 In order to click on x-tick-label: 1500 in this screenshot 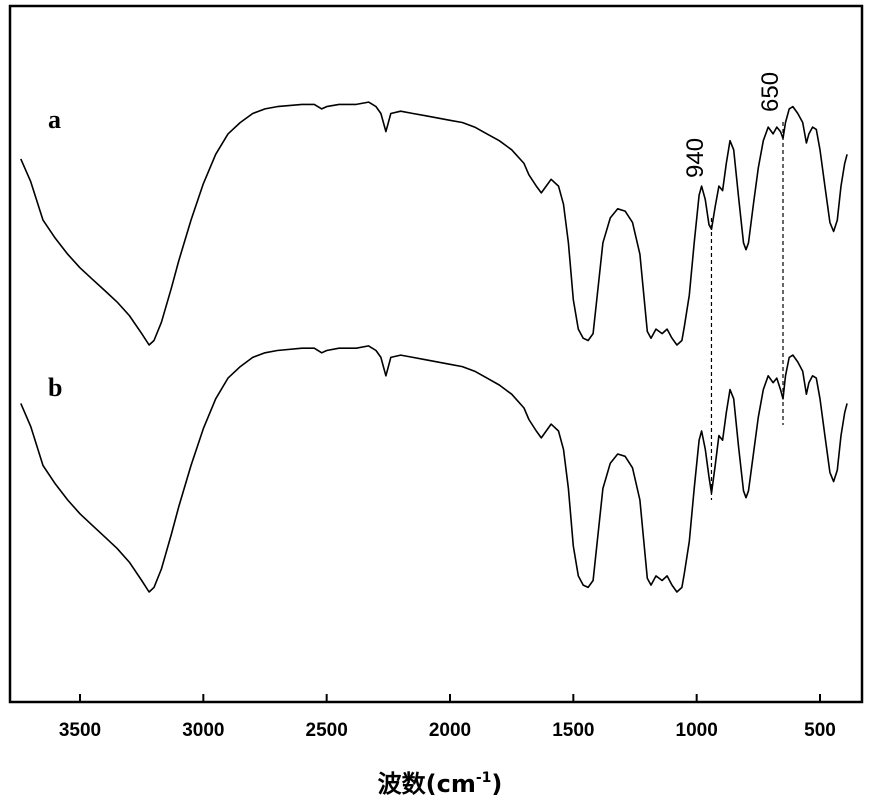, I will do `click(573, 730)`.